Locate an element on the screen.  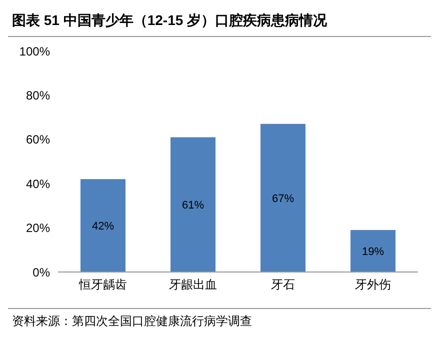
data-label: 19% is located at coordinates (373, 252).